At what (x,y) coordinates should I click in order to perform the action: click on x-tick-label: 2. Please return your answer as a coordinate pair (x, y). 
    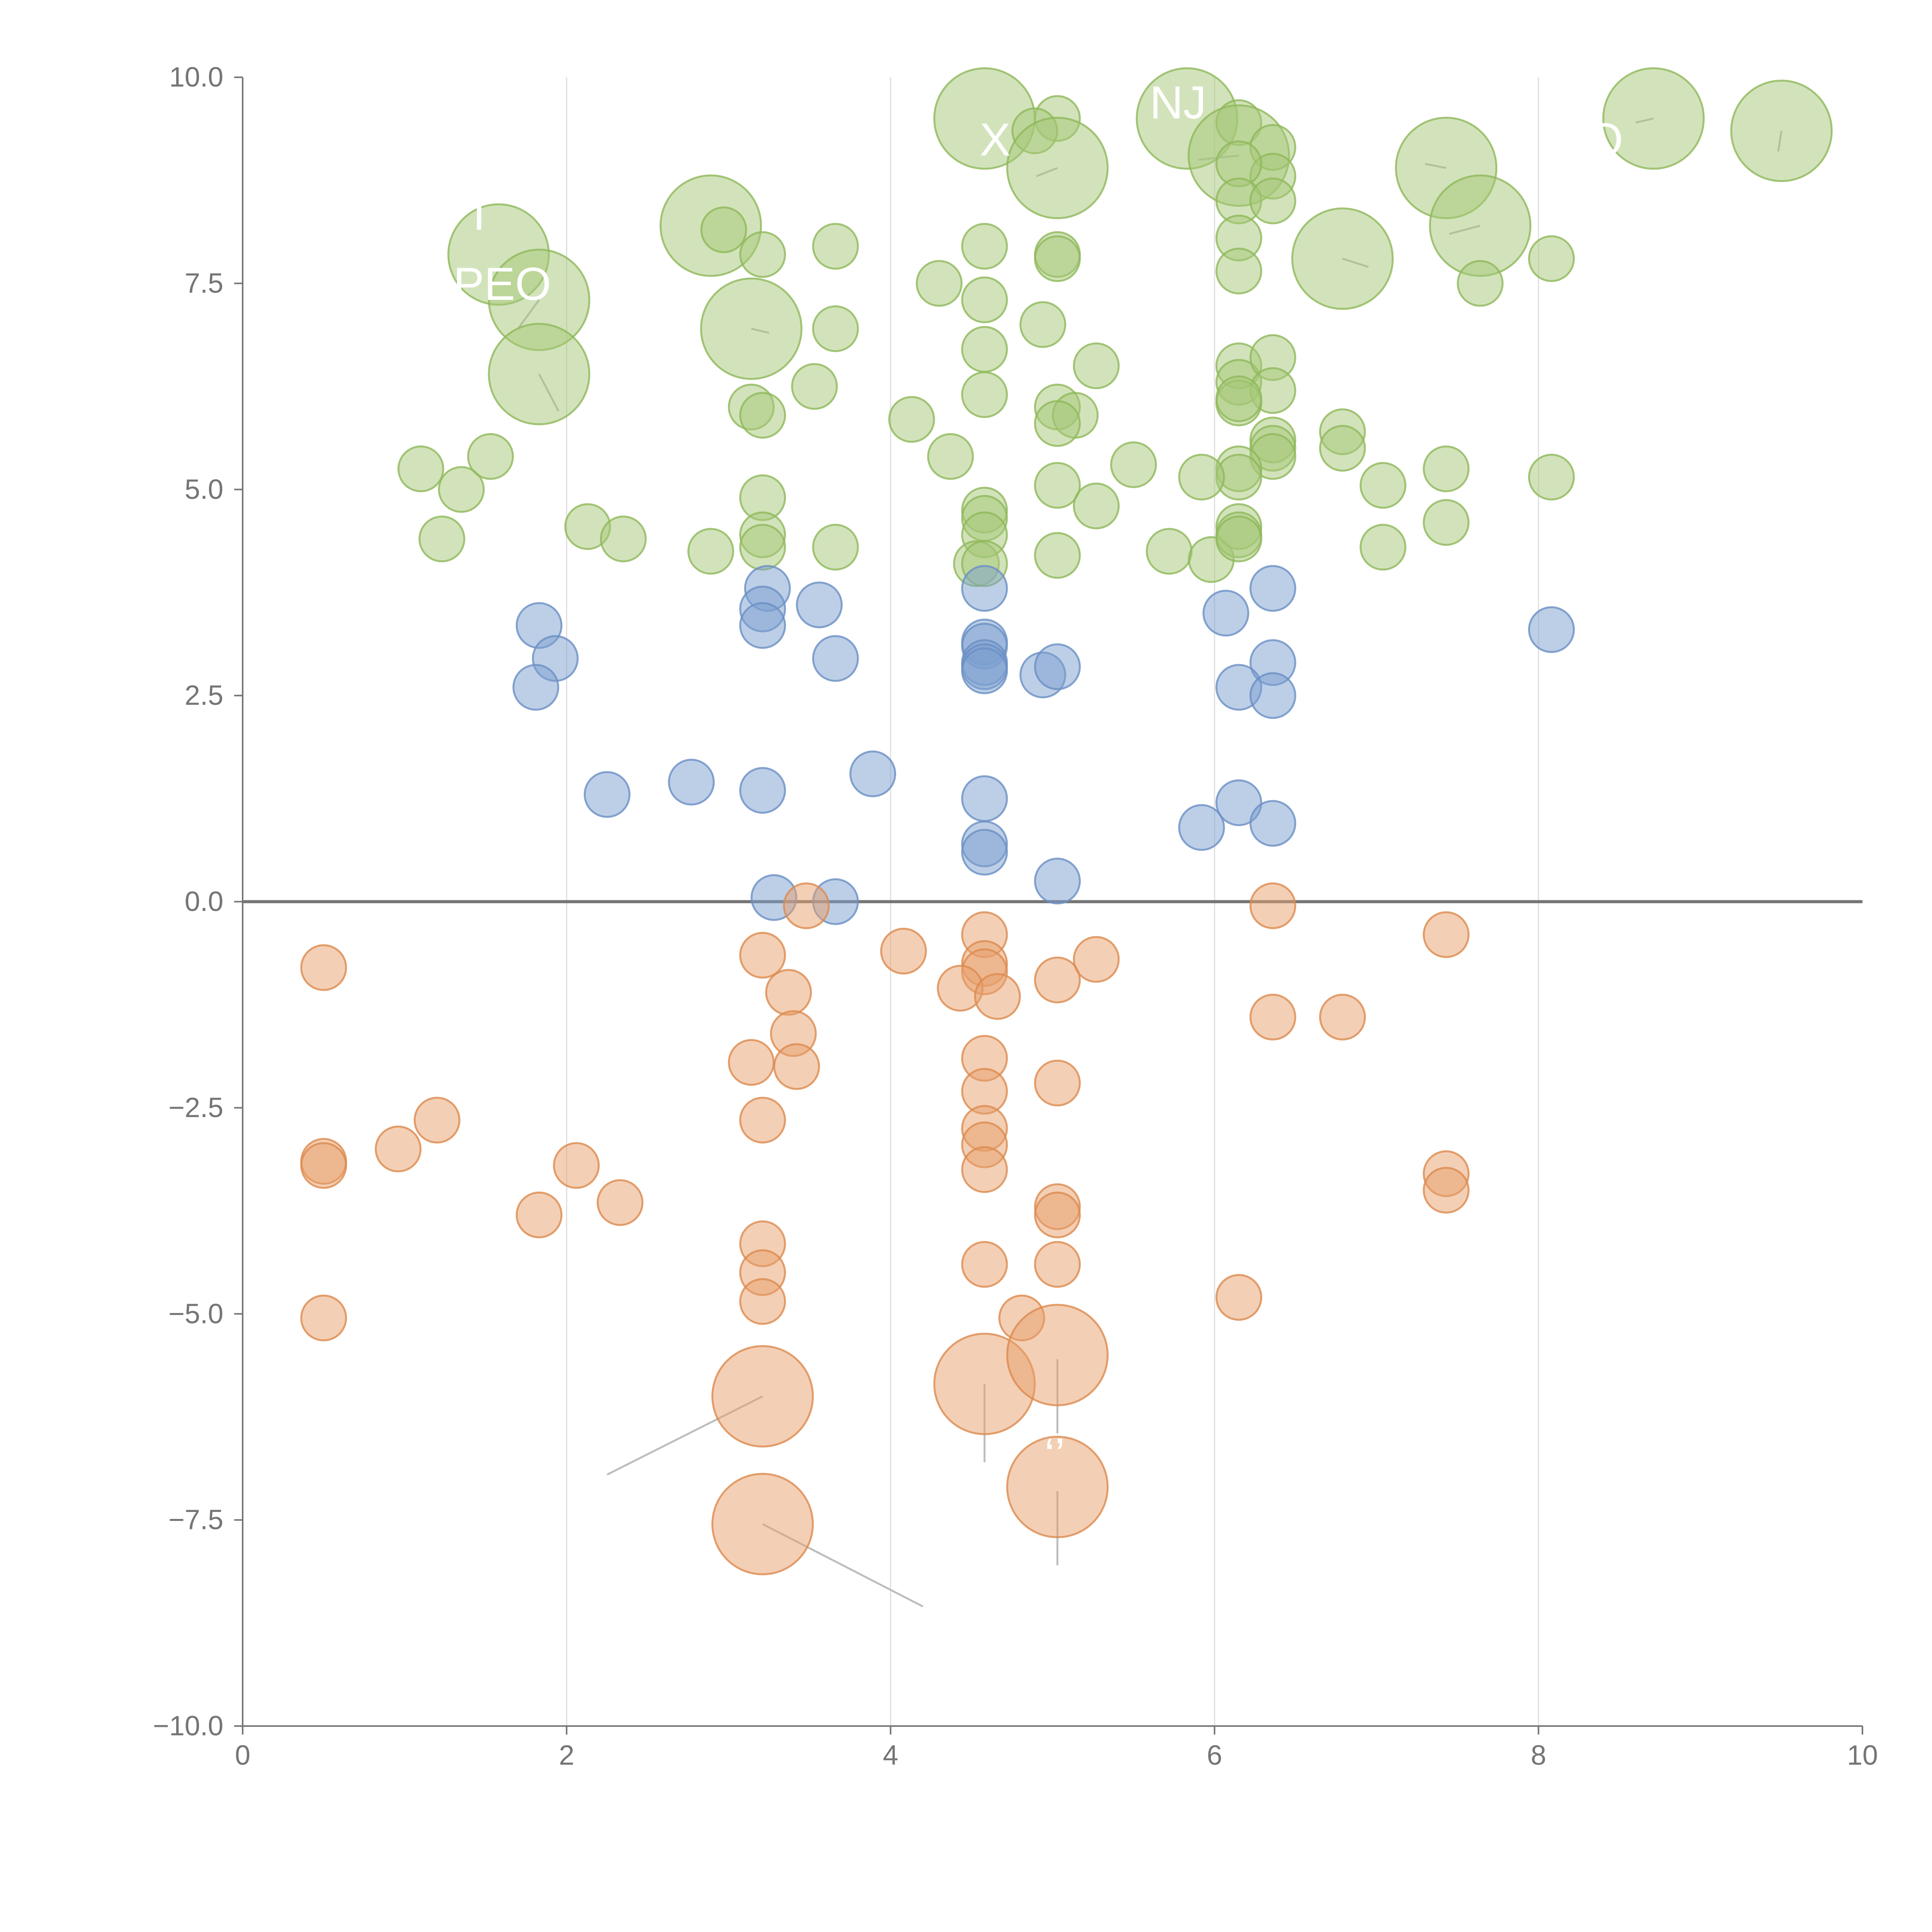
    Looking at the image, I should click on (567, 1756).